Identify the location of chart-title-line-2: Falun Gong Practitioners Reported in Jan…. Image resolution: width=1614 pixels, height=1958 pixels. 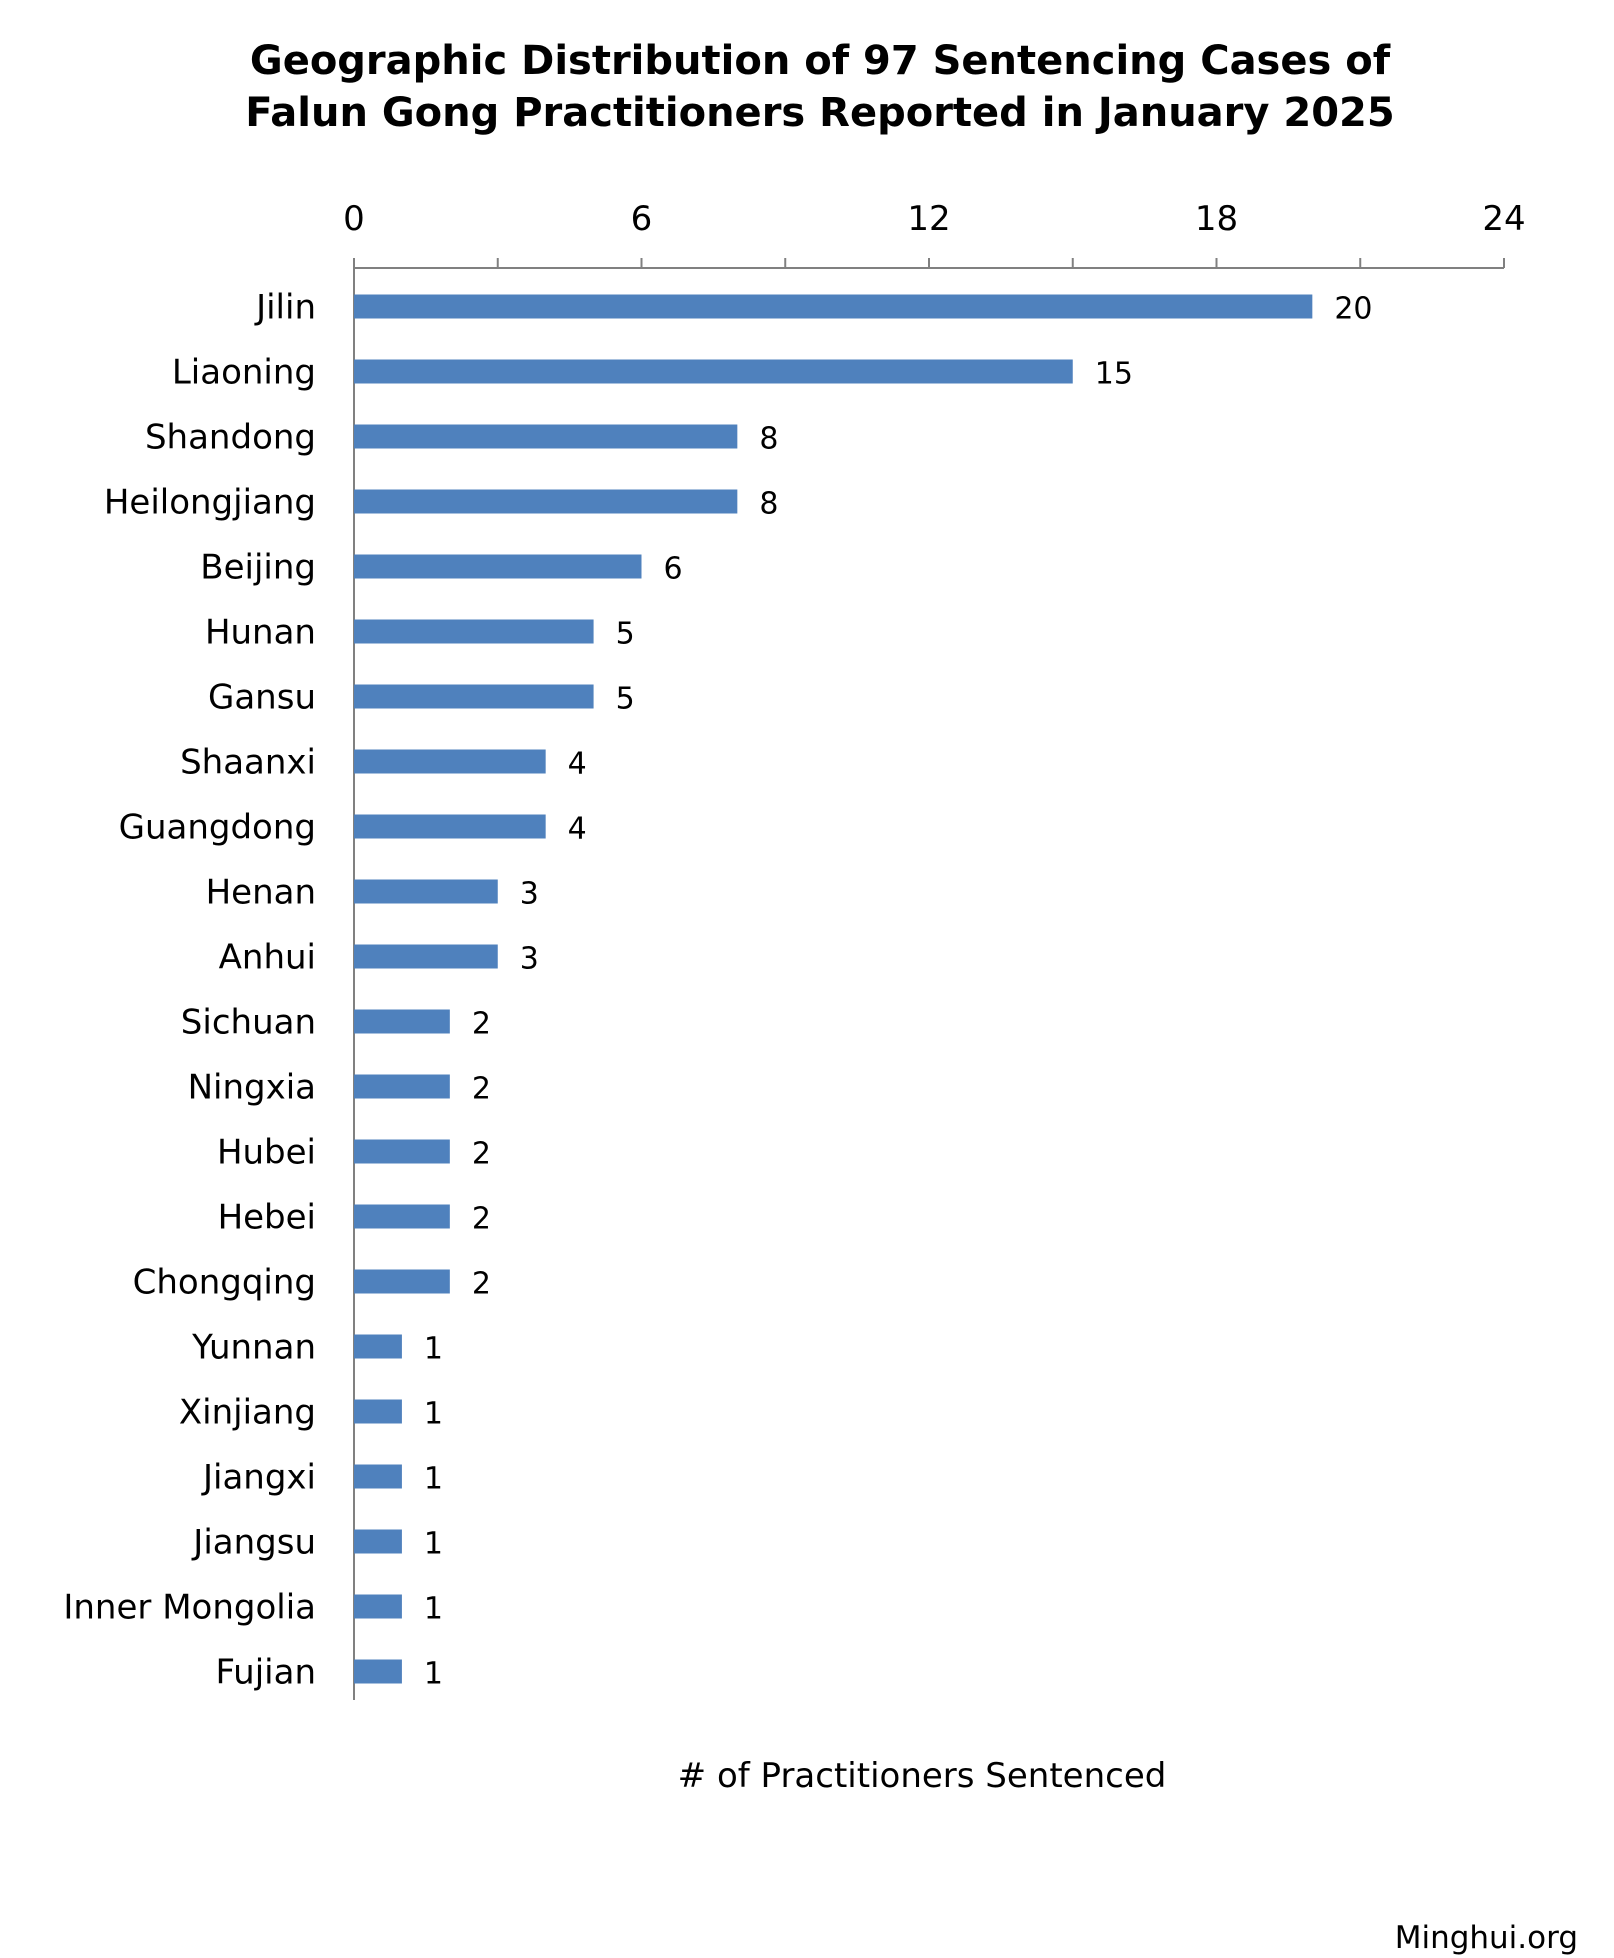
(819, 113).